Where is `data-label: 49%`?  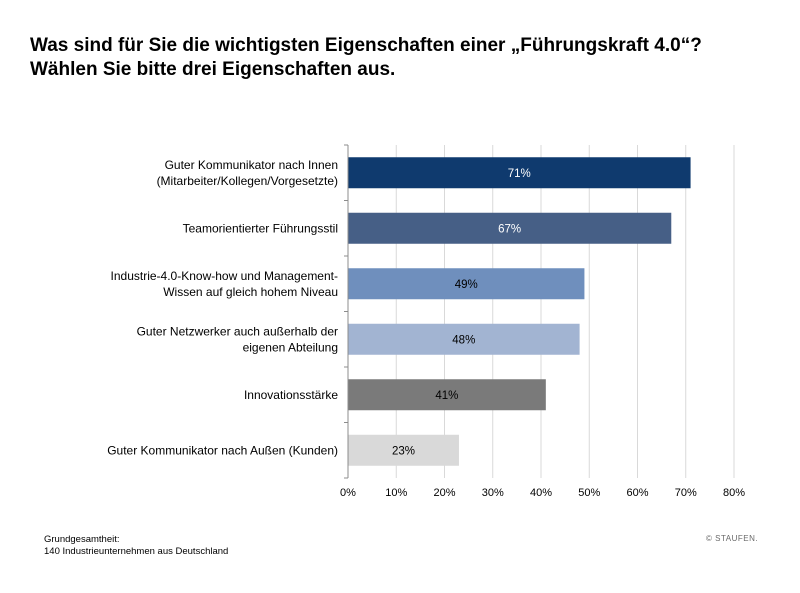
data-label: 49% is located at coordinates (466, 285).